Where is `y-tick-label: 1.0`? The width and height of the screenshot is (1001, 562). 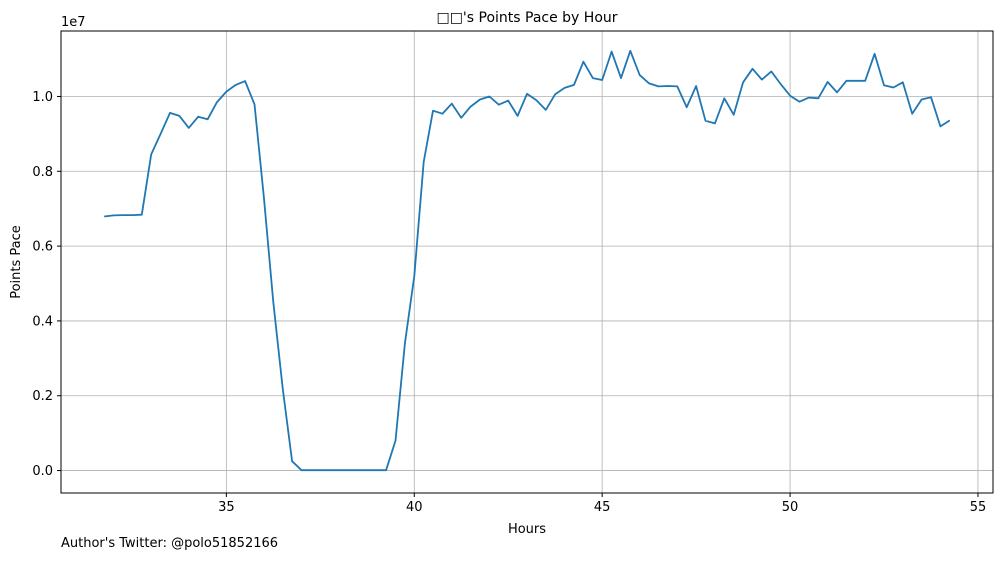 y-tick-label: 1.0 is located at coordinates (42, 97).